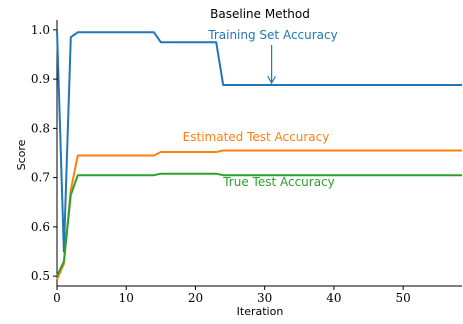 This screenshot has height=324, width=463. Describe the element at coordinates (40, 79) in the screenshot. I see `y-tick-label: 0.9` at that location.